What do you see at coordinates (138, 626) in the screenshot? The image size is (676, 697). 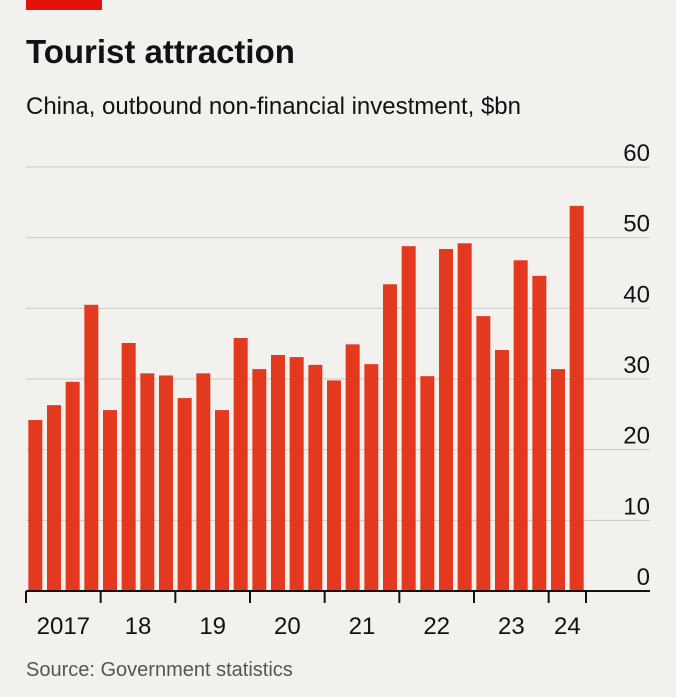 I see `x-tick-label: 18` at bounding box center [138, 626].